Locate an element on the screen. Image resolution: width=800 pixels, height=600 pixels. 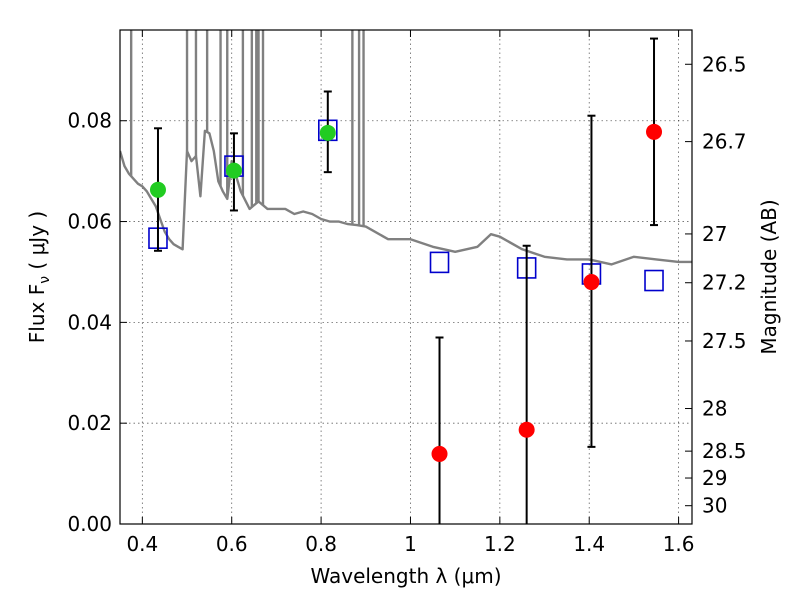
y-axis-label-sub: ν is located at coordinates (45, 280).